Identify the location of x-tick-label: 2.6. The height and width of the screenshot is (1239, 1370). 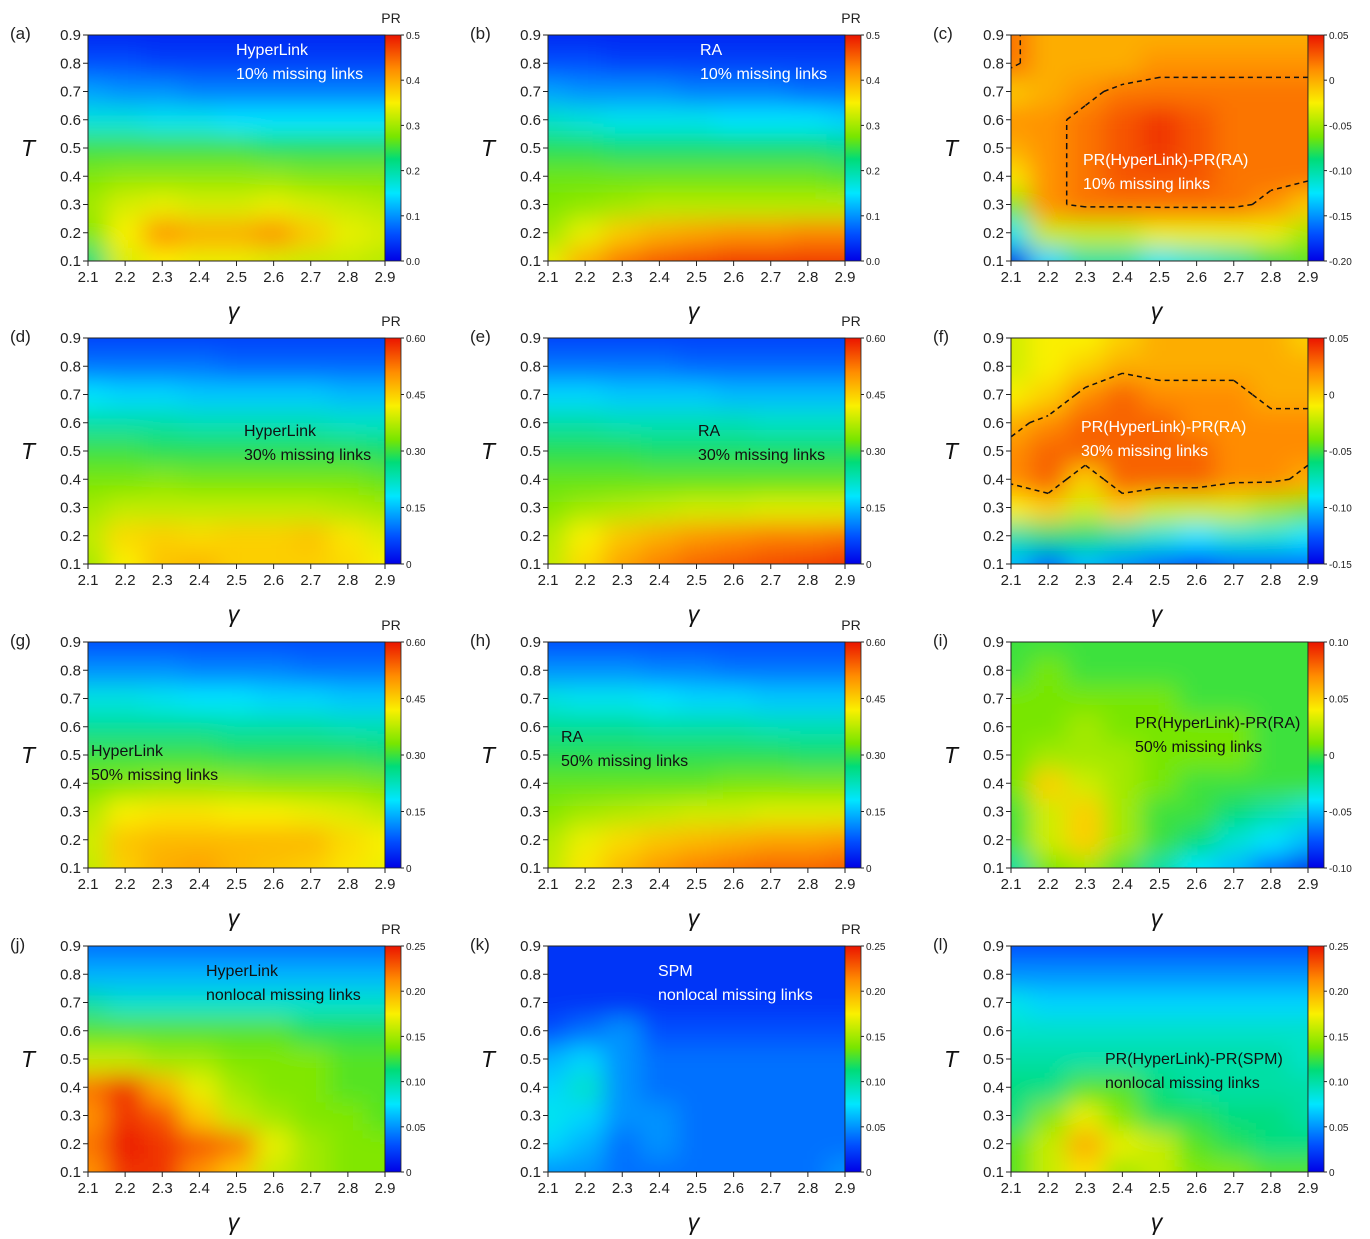
(1196, 277).